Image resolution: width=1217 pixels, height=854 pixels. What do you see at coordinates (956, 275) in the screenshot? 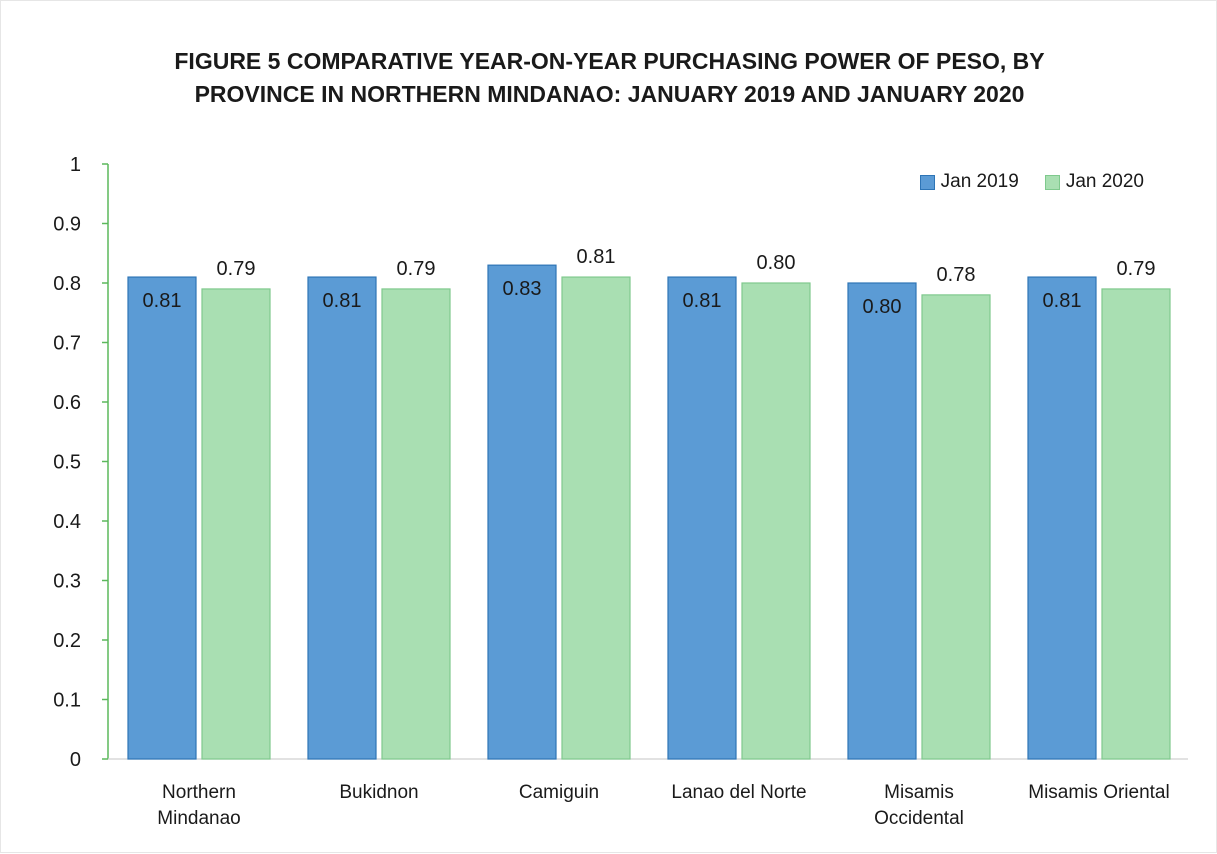
I see `data-label: 0.78` at bounding box center [956, 275].